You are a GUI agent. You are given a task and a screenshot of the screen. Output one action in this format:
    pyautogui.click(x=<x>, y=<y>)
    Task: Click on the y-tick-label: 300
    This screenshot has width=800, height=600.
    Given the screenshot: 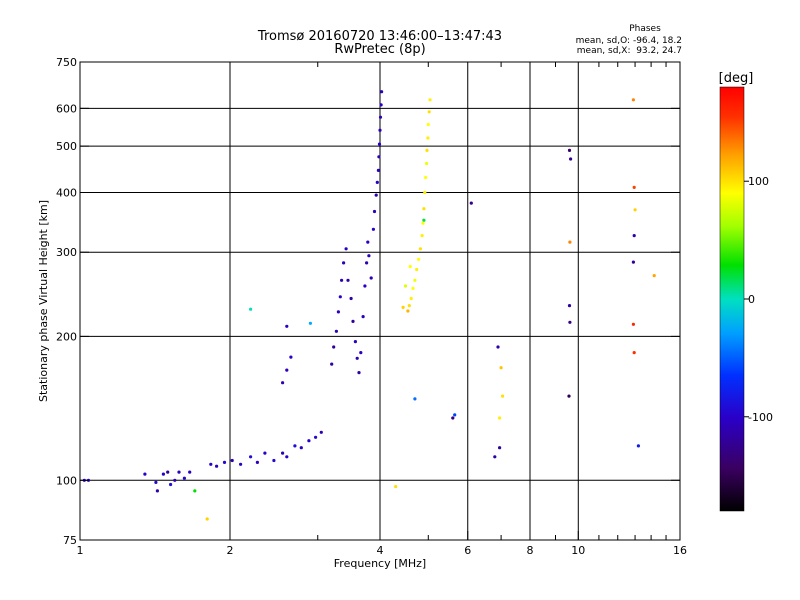 What is the action you would take?
    pyautogui.click(x=66, y=252)
    